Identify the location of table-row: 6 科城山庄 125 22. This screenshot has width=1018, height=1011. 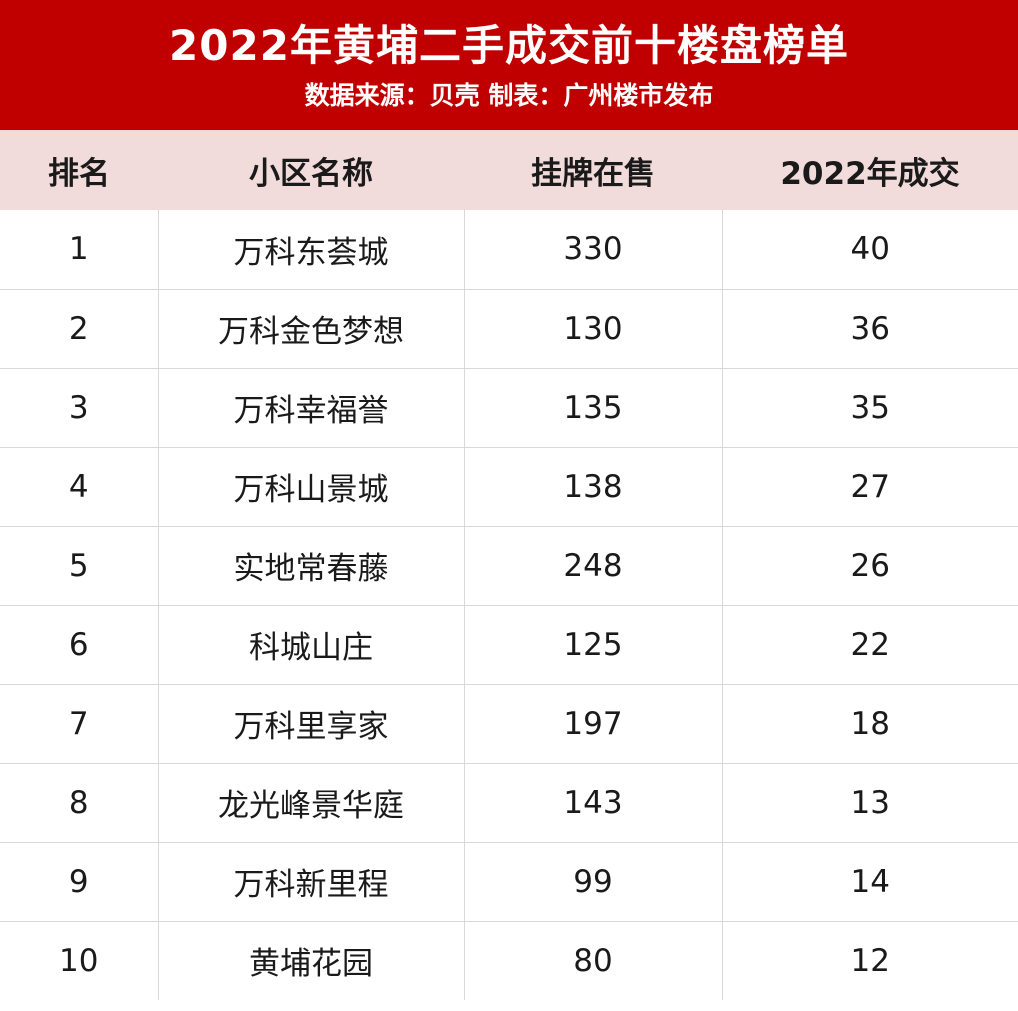
(509, 645).